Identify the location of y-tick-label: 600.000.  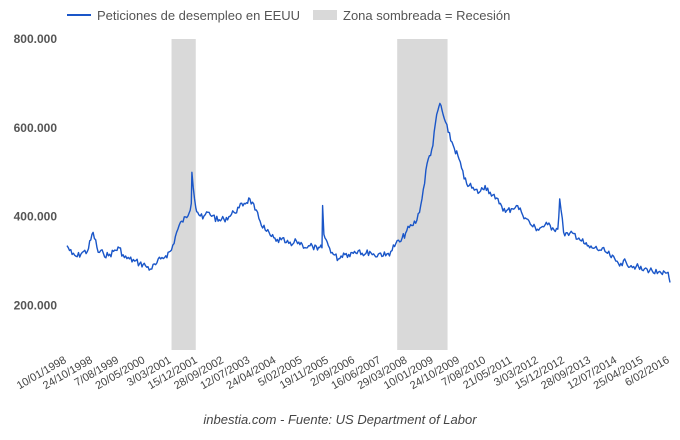
(36, 128).